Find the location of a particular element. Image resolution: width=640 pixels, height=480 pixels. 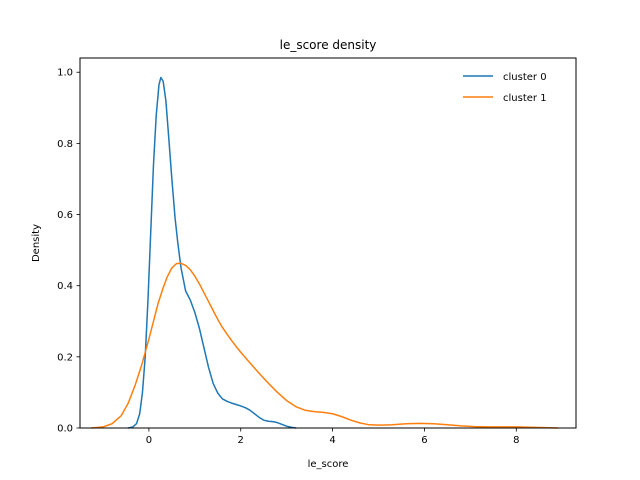

x-tick-label: 2 is located at coordinates (241, 440).